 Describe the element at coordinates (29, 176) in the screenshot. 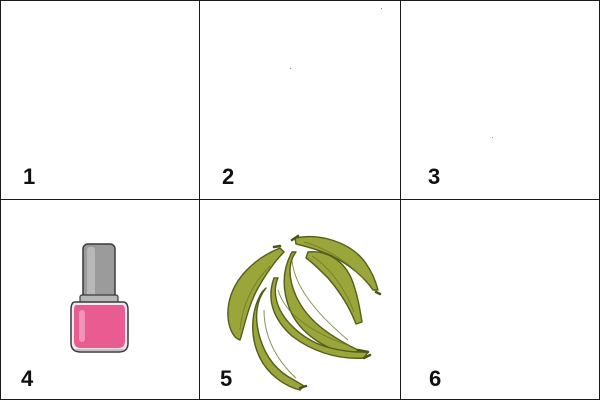

I see `cell-number: 1` at that location.